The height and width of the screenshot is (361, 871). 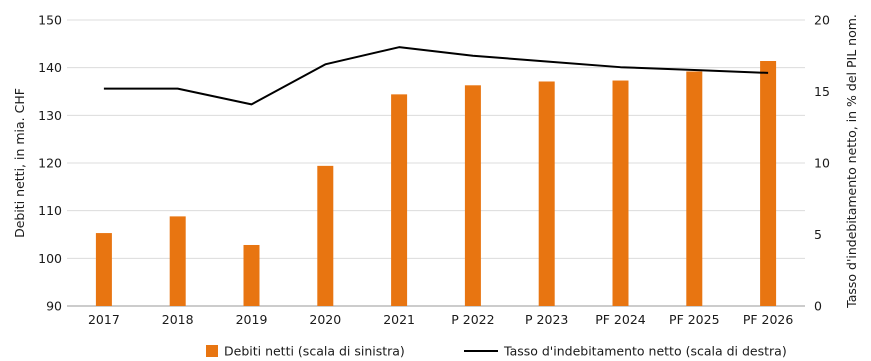 I want to click on x-tick-label: 2020, so click(x=325, y=319).